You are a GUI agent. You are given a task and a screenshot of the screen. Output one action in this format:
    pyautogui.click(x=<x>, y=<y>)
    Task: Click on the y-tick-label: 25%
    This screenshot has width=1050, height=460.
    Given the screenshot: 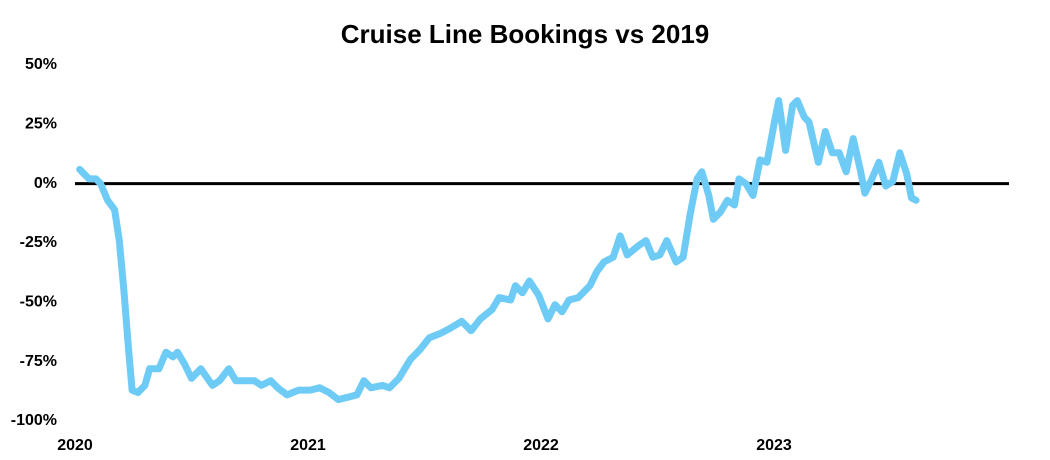 What is the action you would take?
    pyautogui.click(x=41, y=124)
    